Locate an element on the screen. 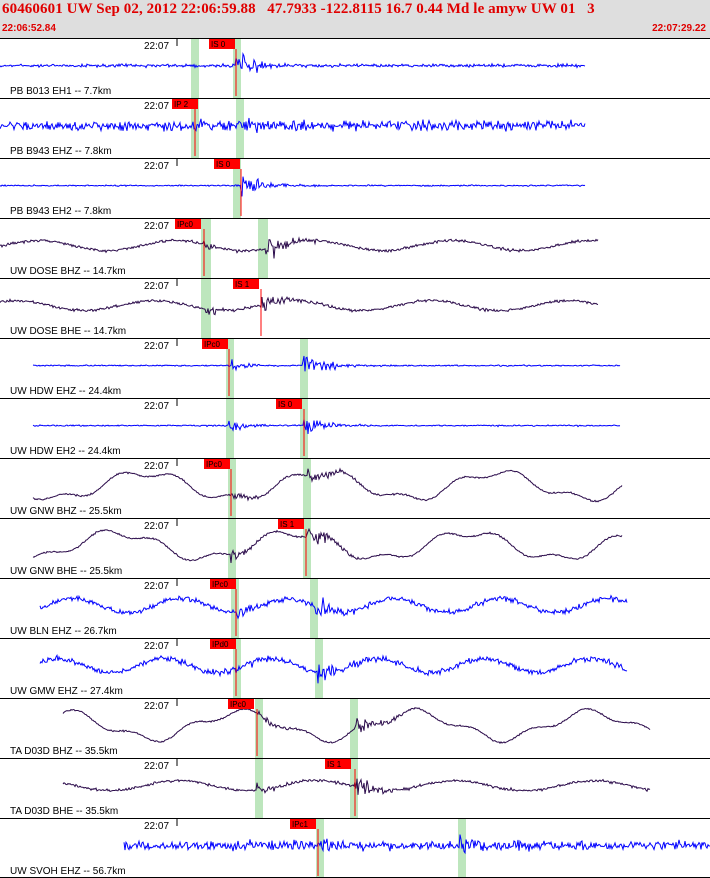 The image size is (710, 878). phase-pick-label: IP 2 is located at coordinates (181, 104).